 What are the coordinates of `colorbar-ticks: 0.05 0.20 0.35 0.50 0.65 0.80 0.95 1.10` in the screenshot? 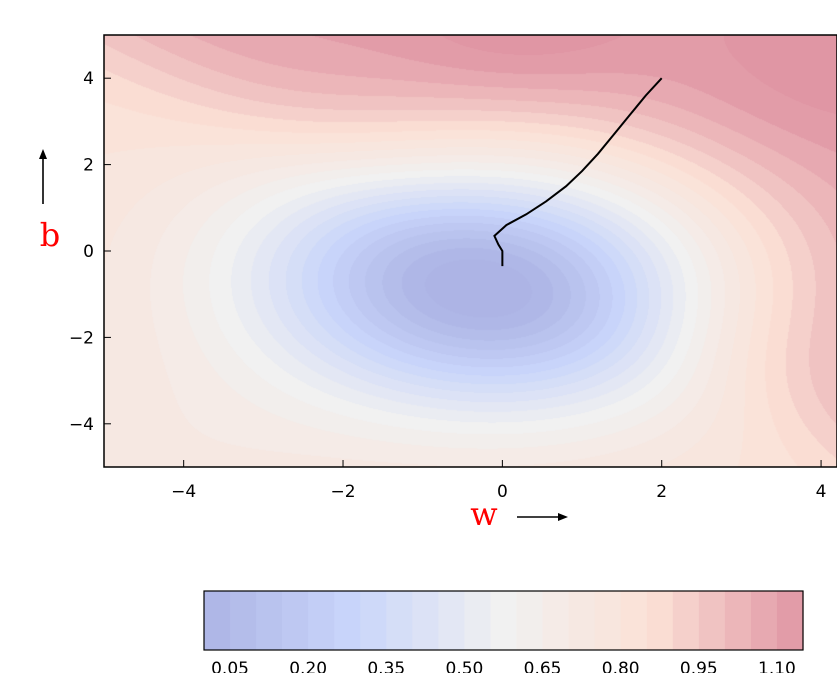 It's located at (503, 666).